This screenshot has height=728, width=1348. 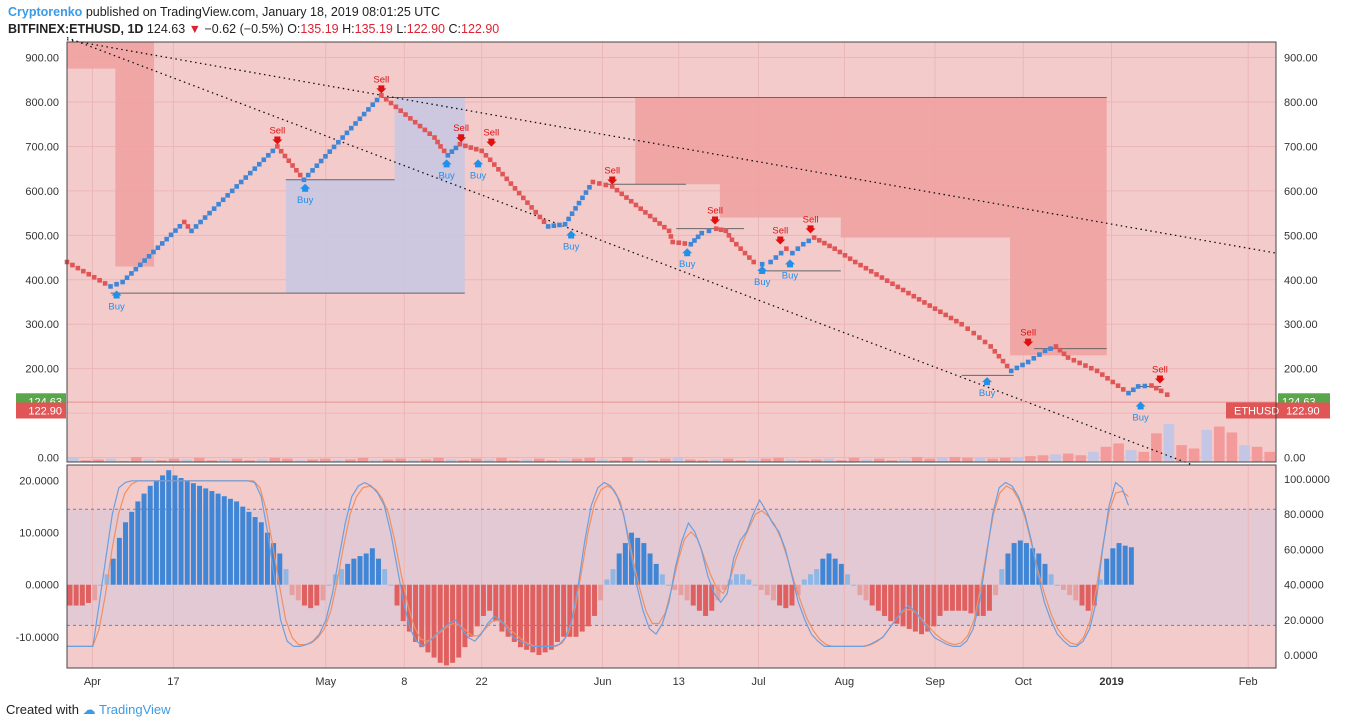 What do you see at coordinates (1111, 682) in the screenshot?
I see `x-tick-label: 2019` at bounding box center [1111, 682].